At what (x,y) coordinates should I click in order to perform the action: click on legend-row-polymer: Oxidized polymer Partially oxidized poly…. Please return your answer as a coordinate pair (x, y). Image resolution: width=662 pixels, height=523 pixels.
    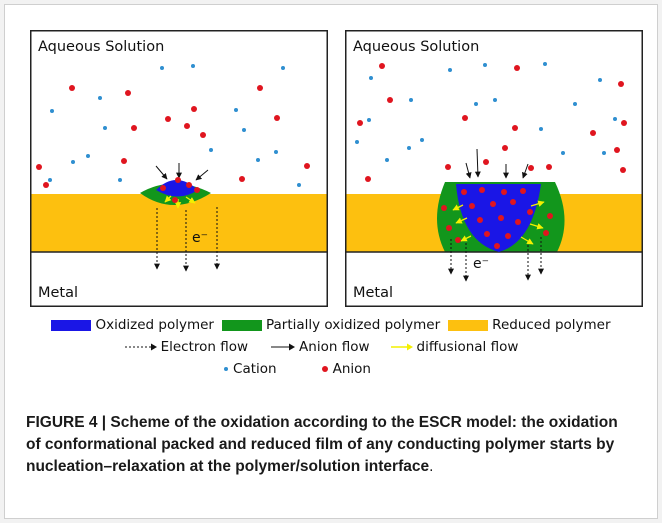
    Looking at the image, I should click on (331, 325).